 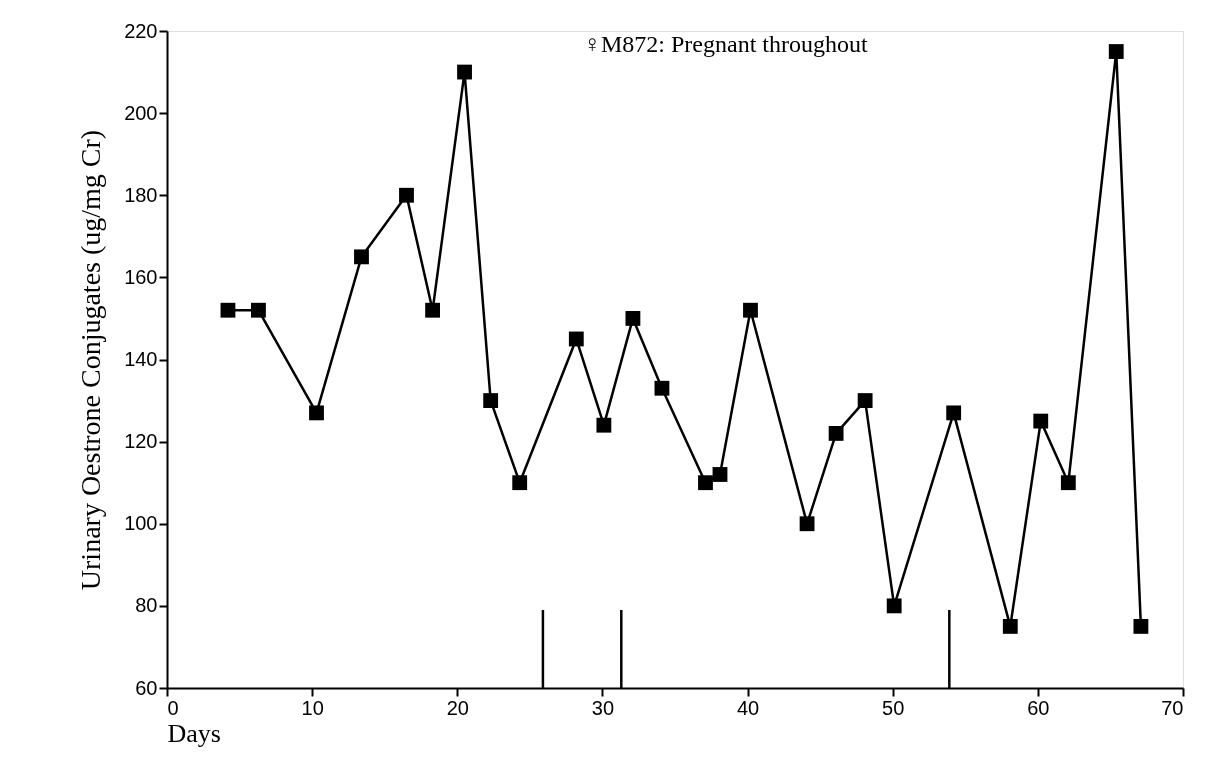 What do you see at coordinates (748, 707) in the screenshot?
I see `x-tick-label: 40` at bounding box center [748, 707].